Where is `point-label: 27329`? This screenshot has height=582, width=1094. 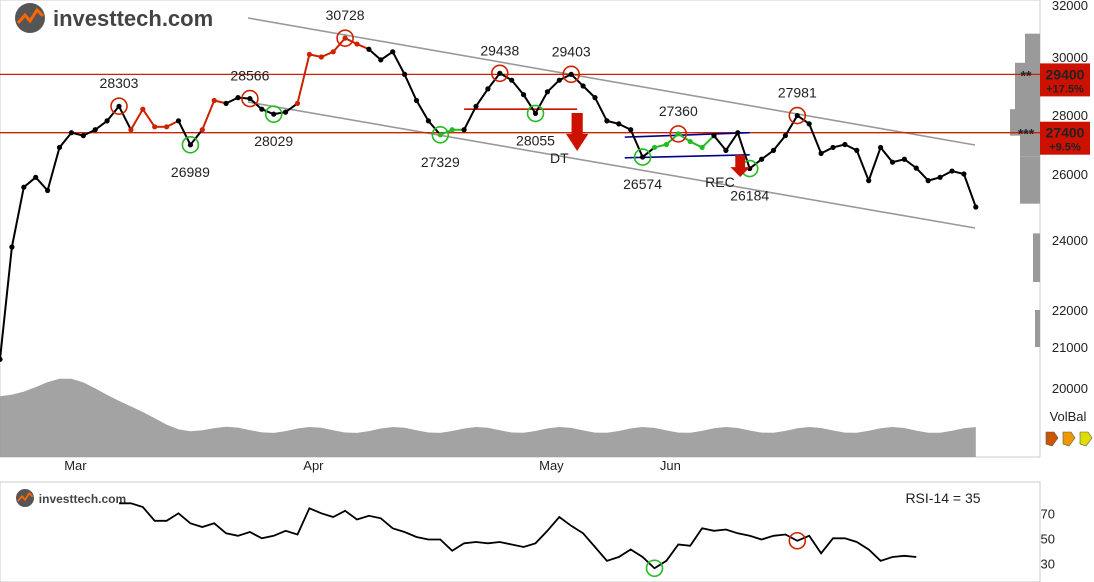 point-label: 27329 is located at coordinates (440, 162).